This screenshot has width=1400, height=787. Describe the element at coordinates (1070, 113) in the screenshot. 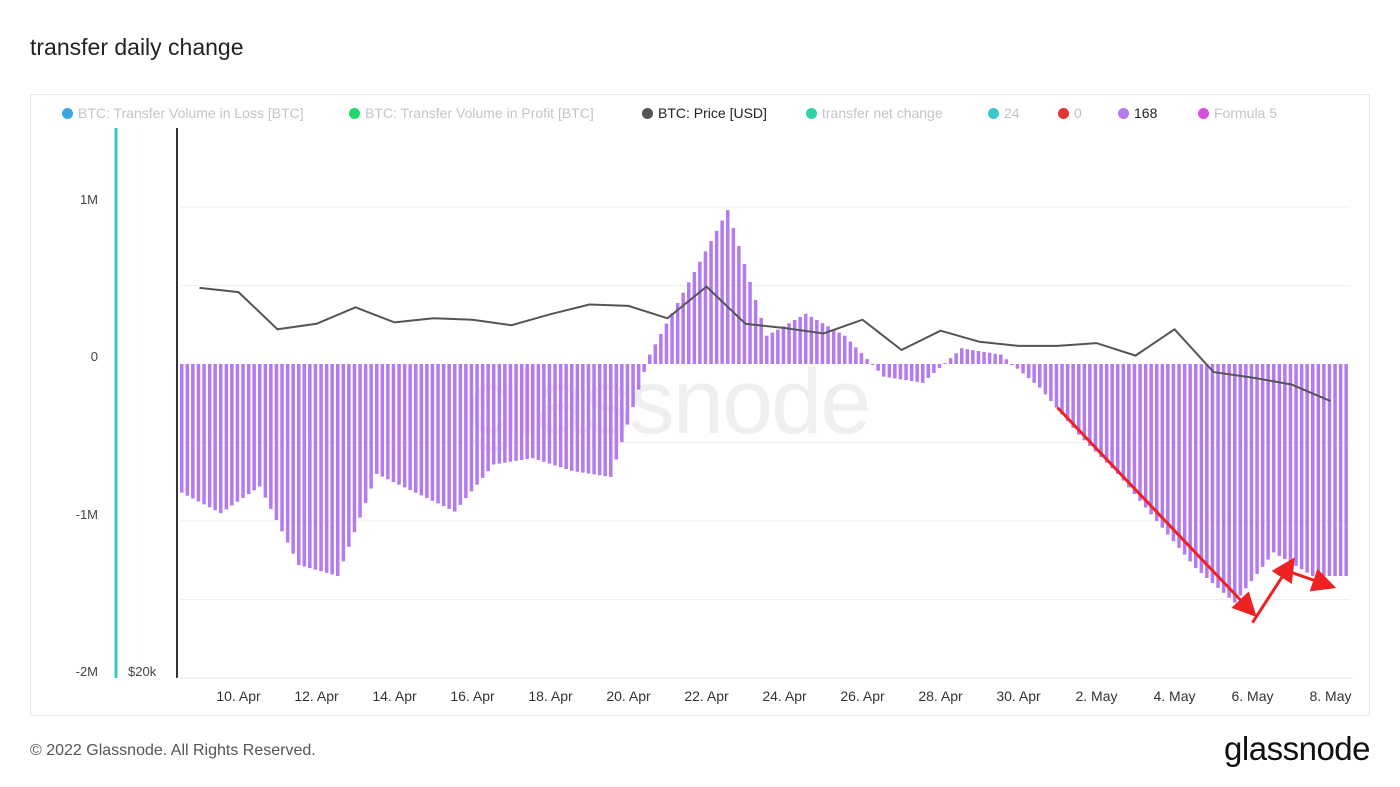

I see `legend-item-0: 0` at that location.